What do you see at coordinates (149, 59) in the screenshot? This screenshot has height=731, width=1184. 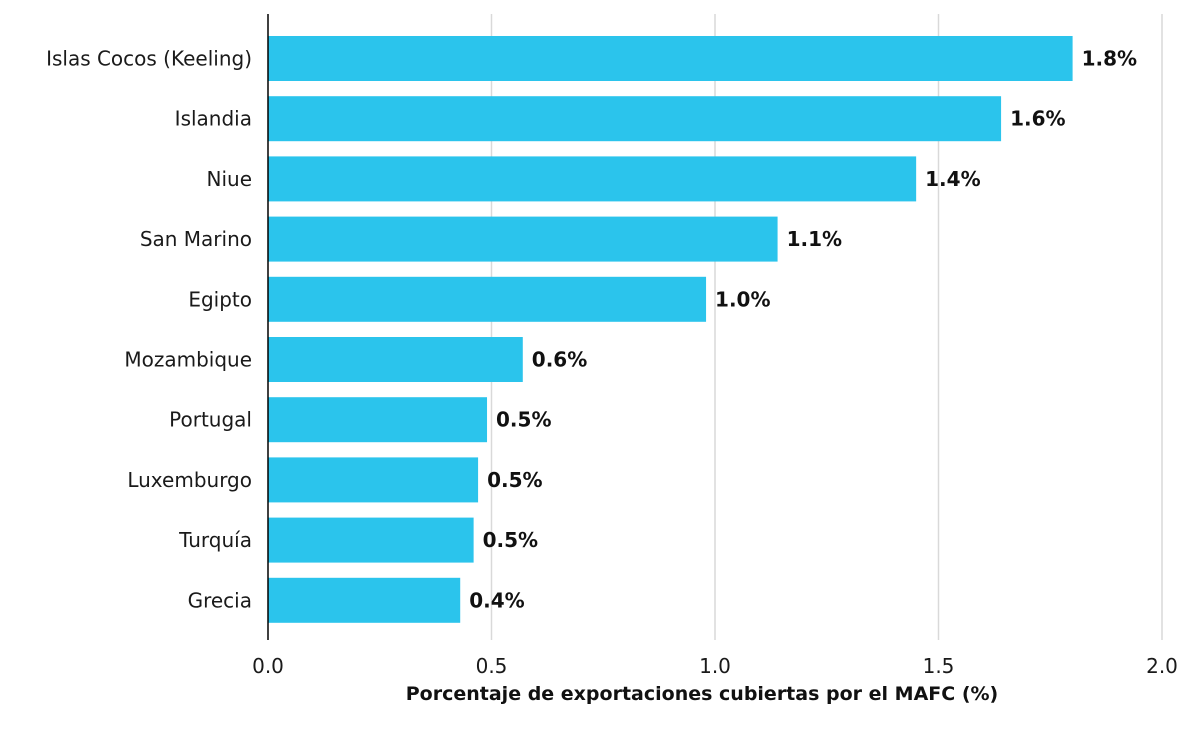 I see `category-label: Islas Cocos (Keeling)` at bounding box center [149, 59].